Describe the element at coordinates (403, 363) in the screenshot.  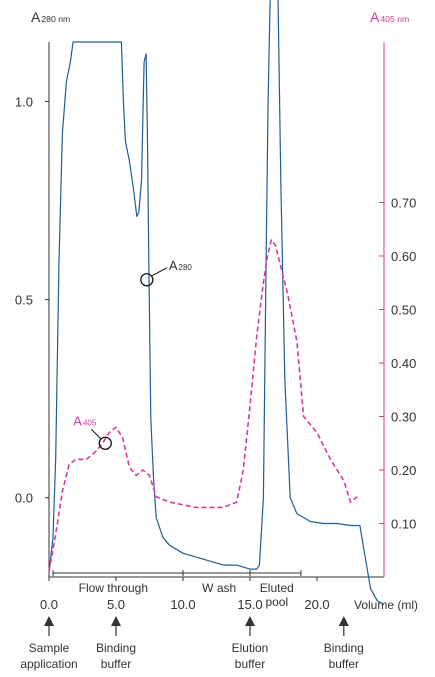
I see `y-right-tick-label-3: 0.40` at that location.